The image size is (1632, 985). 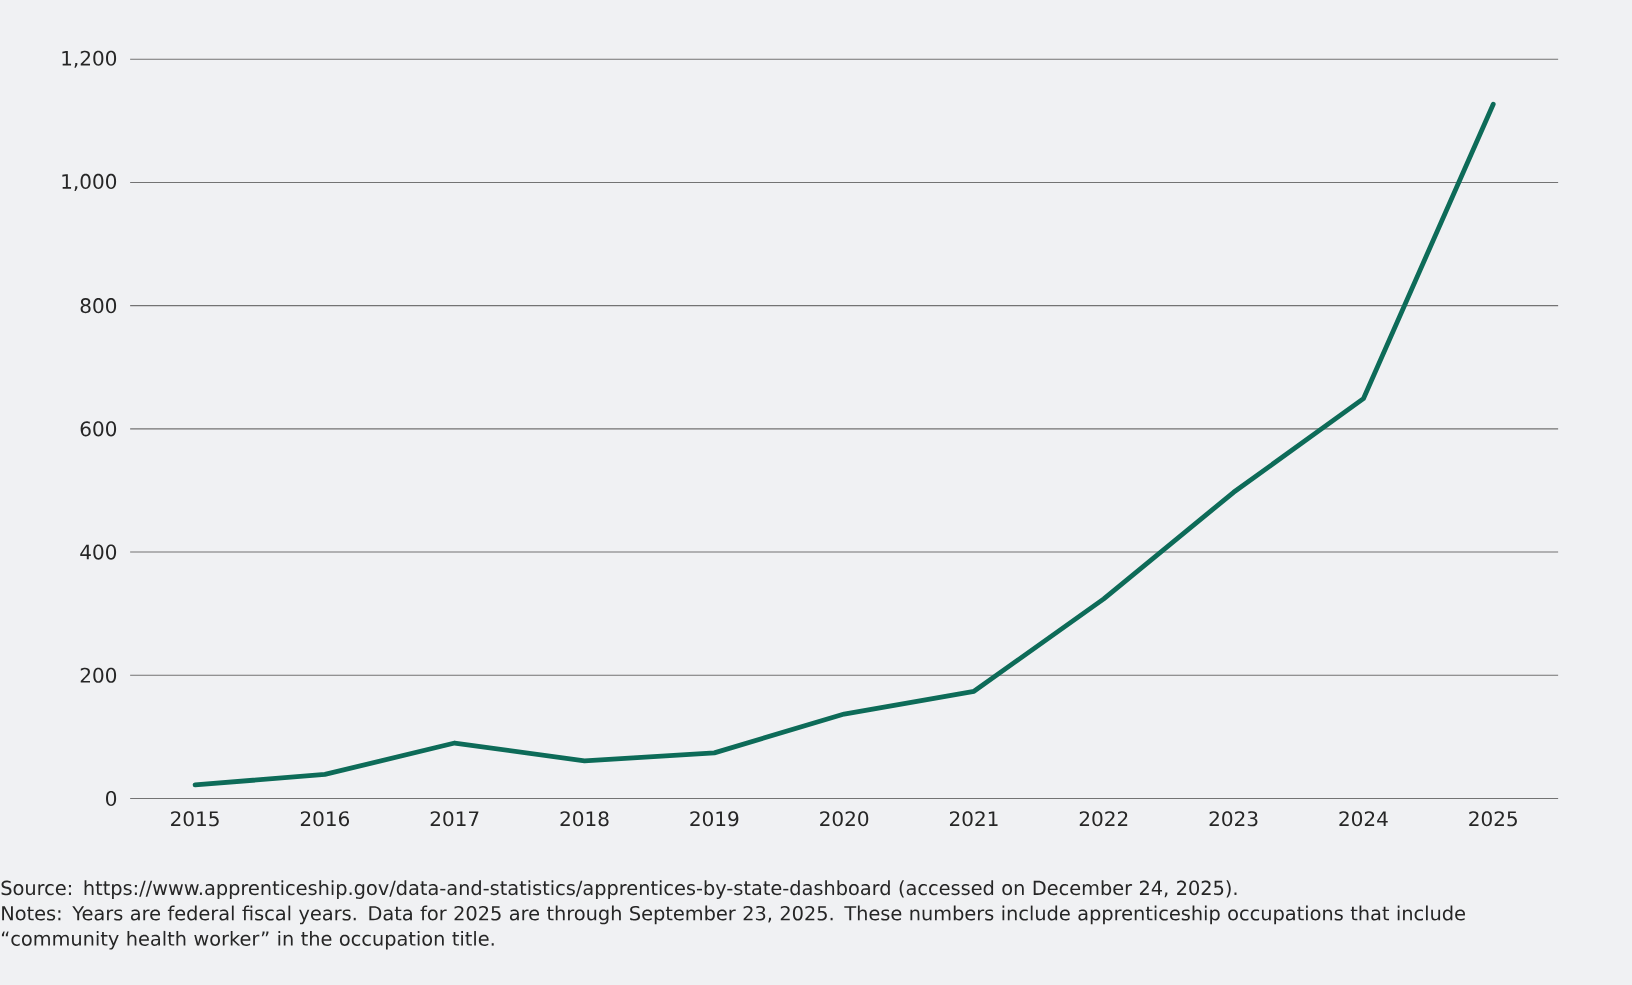 I want to click on x-tick-label: 2018, so click(x=584, y=819).